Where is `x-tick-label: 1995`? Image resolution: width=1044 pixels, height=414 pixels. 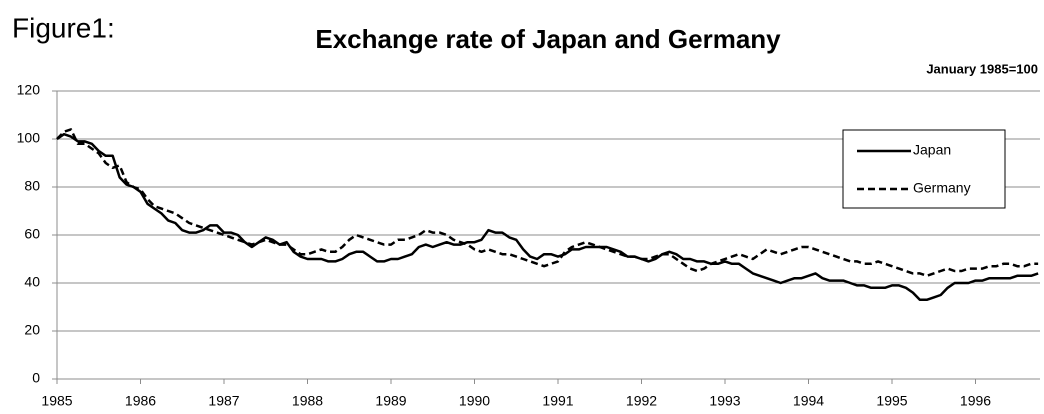
x-tick-label: 1995 is located at coordinates (891, 401).